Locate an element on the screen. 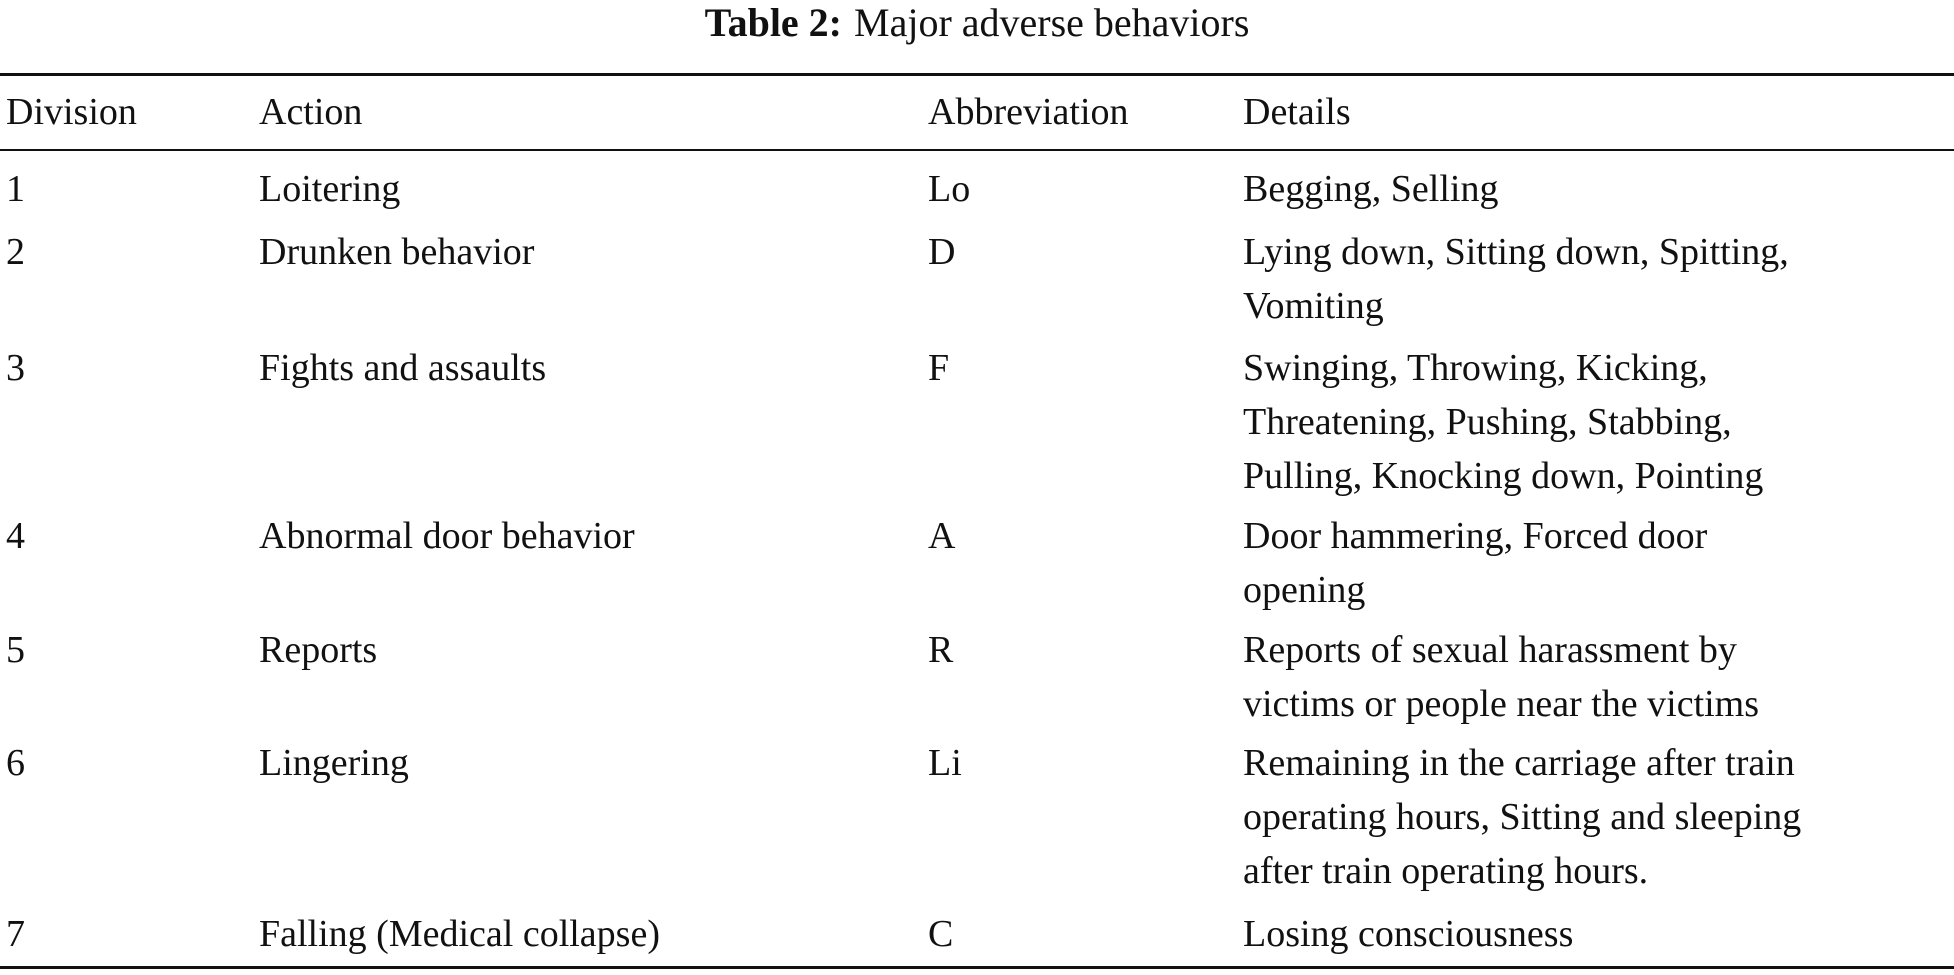 This screenshot has width=1954, height=975. header-details: Details is located at coordinates (1297, 112).